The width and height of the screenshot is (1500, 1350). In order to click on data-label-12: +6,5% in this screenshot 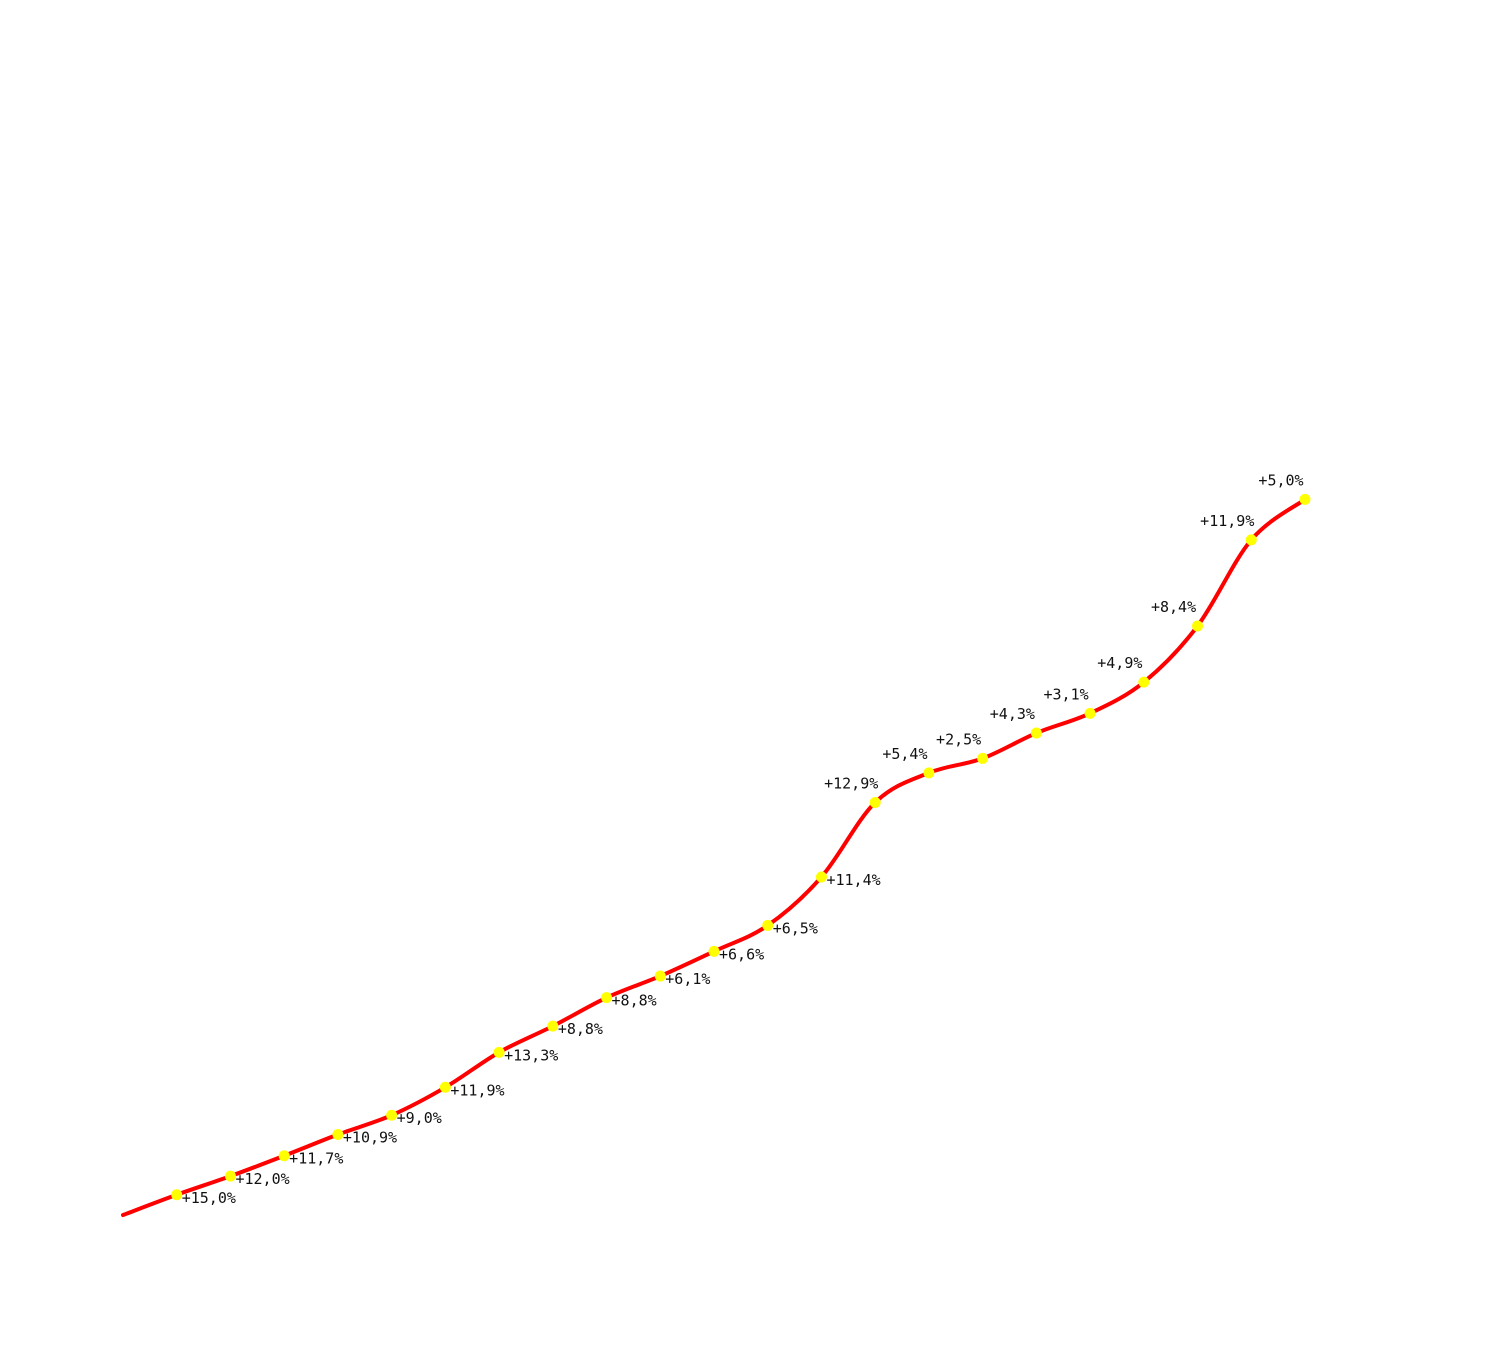, I will do `click(795, 928)`.